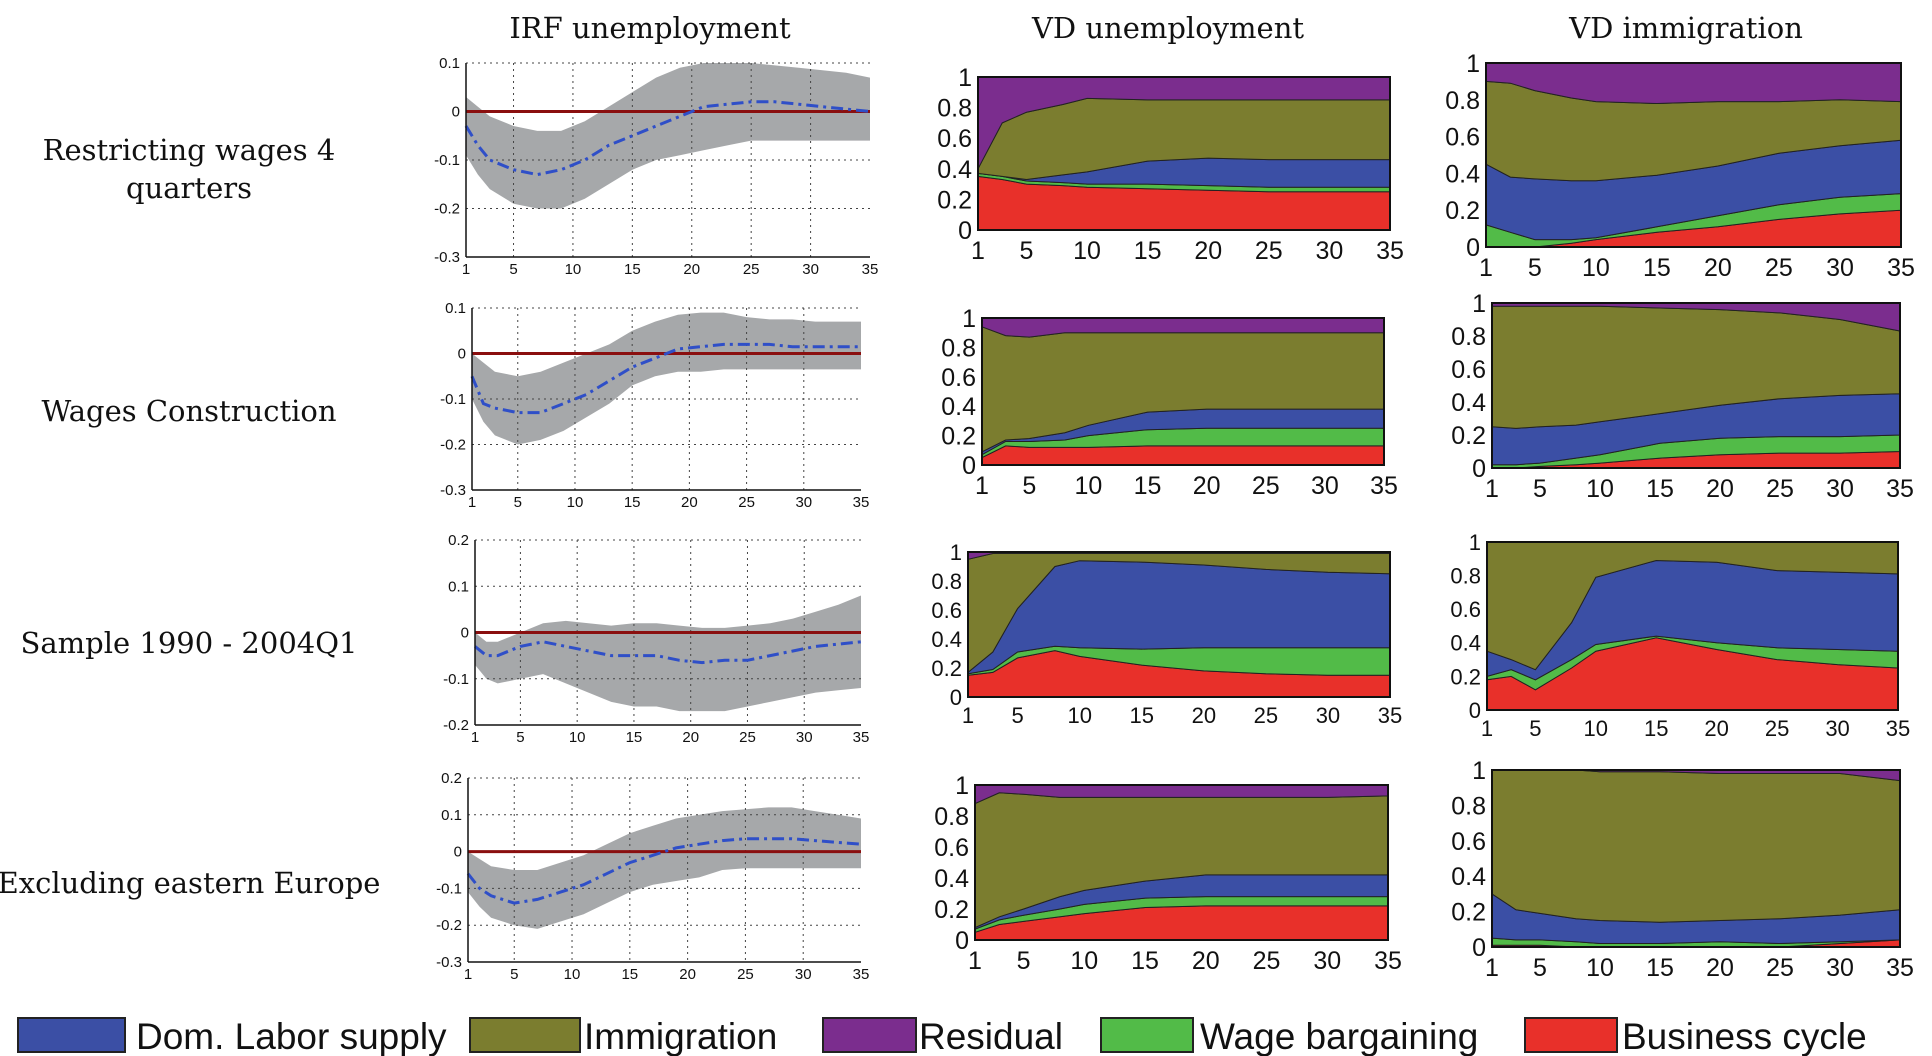 This screenshot has height=1056, width=1932. I want to click on legend-swatch-residual, so click(869, 1035).